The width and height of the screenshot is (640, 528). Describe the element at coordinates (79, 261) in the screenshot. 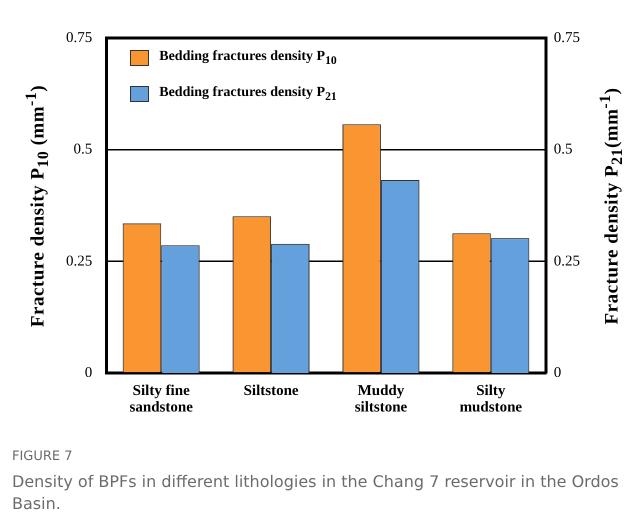

I see `y-tick-label: 0.25` at that location.